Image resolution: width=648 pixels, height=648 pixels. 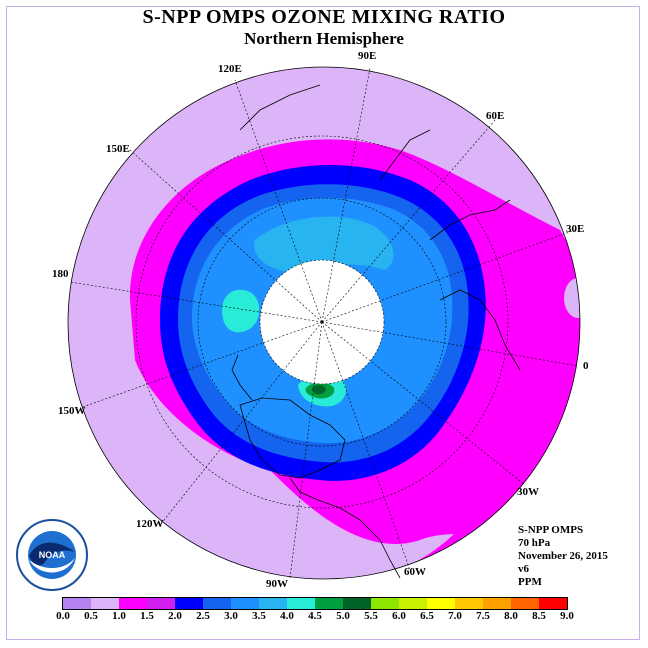 I want to click on legend-tick-label: 4.5, so click(x=315, y=616).